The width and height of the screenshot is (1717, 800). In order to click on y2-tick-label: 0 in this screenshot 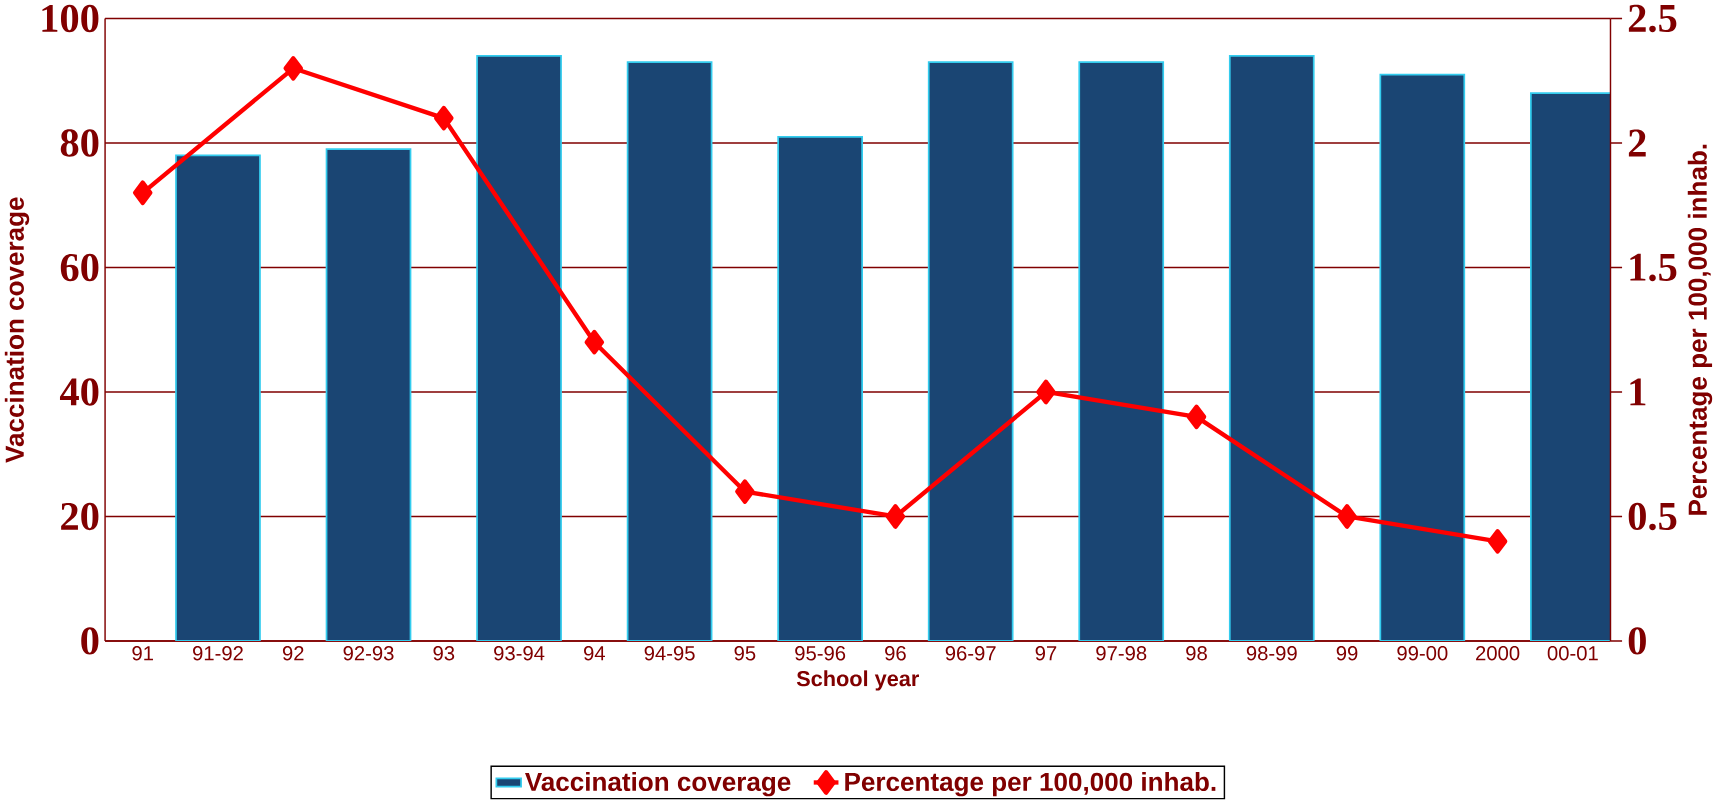, I will do `click(1637, 641)`.